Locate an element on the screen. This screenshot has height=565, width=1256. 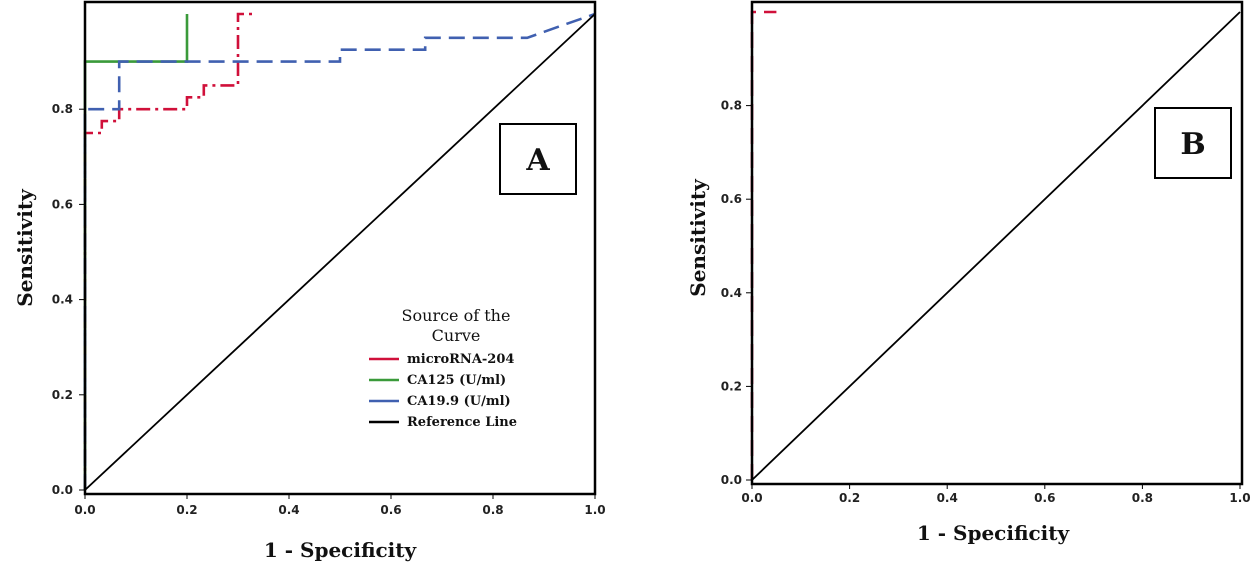
panel-b-x-tick-label: 0.6 is located at coordinates (1044, 498).